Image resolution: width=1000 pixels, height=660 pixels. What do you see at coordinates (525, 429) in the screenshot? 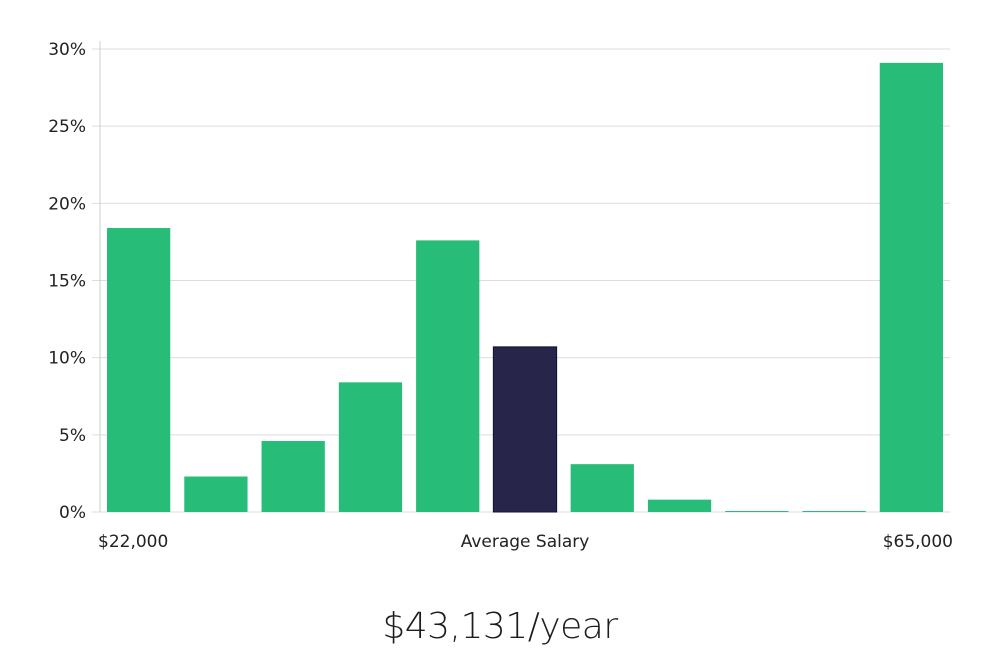
I see `bar-average-highlight` at bounding box center [525, 429].